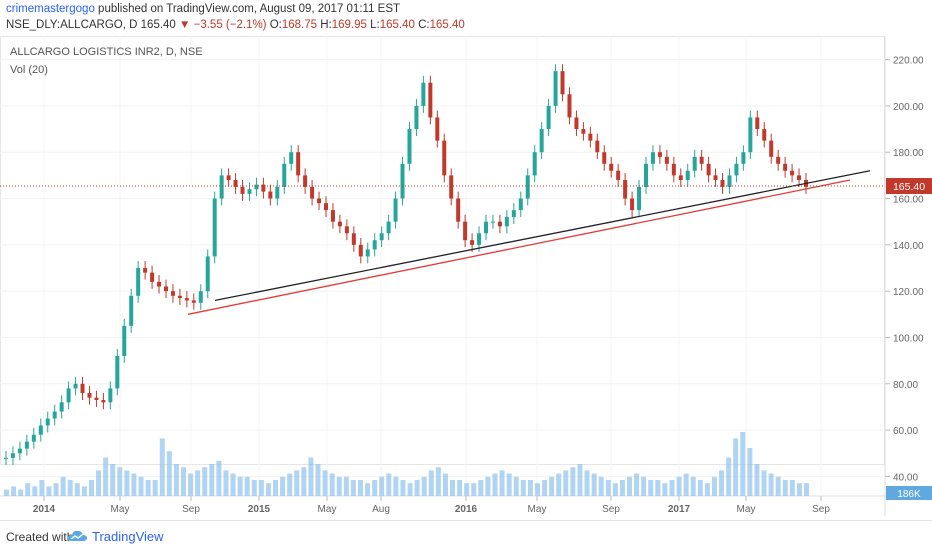 Image resolution: width=932 pixels, height=551 pixels. Describe the element at coordinates (275, 25) in the screenshot. I see `open-label: O:` at that location.